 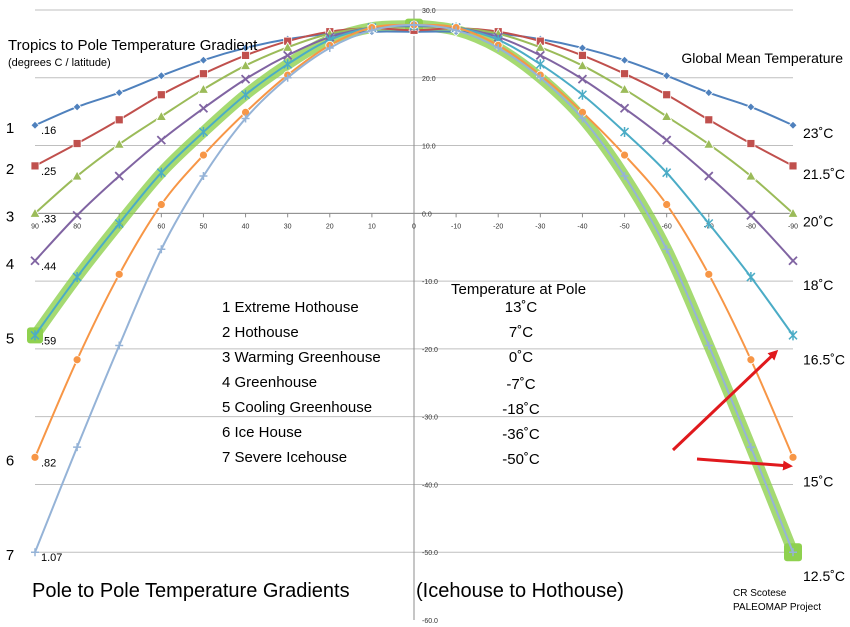 I want to click on legend-row: 1 Extreme Hothouse 13˚C, so click(x=379, y=307).